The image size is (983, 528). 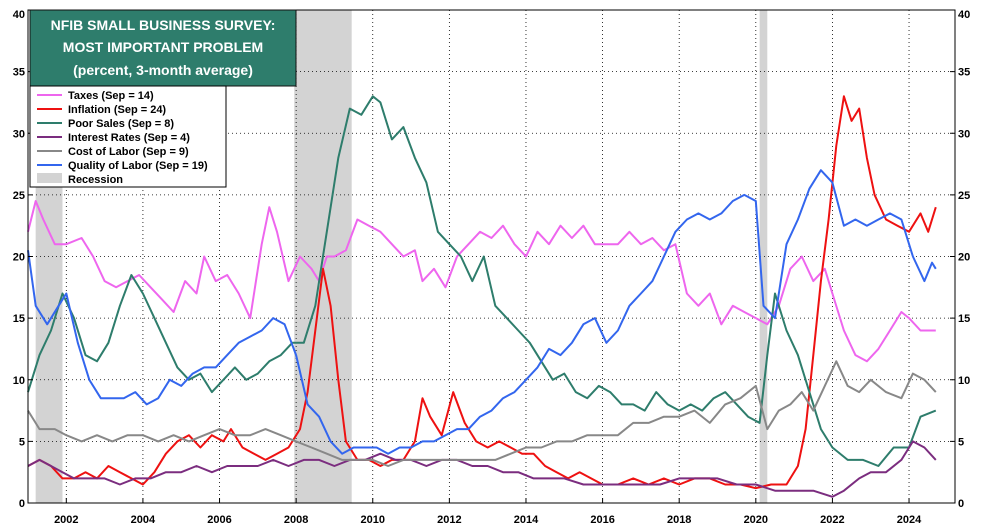 What do you see at coordinates (111, 96) in the screenshot?
I see `legend-label-taxes: Taxes (Sep = 14)` at bounding box center [111, 96].